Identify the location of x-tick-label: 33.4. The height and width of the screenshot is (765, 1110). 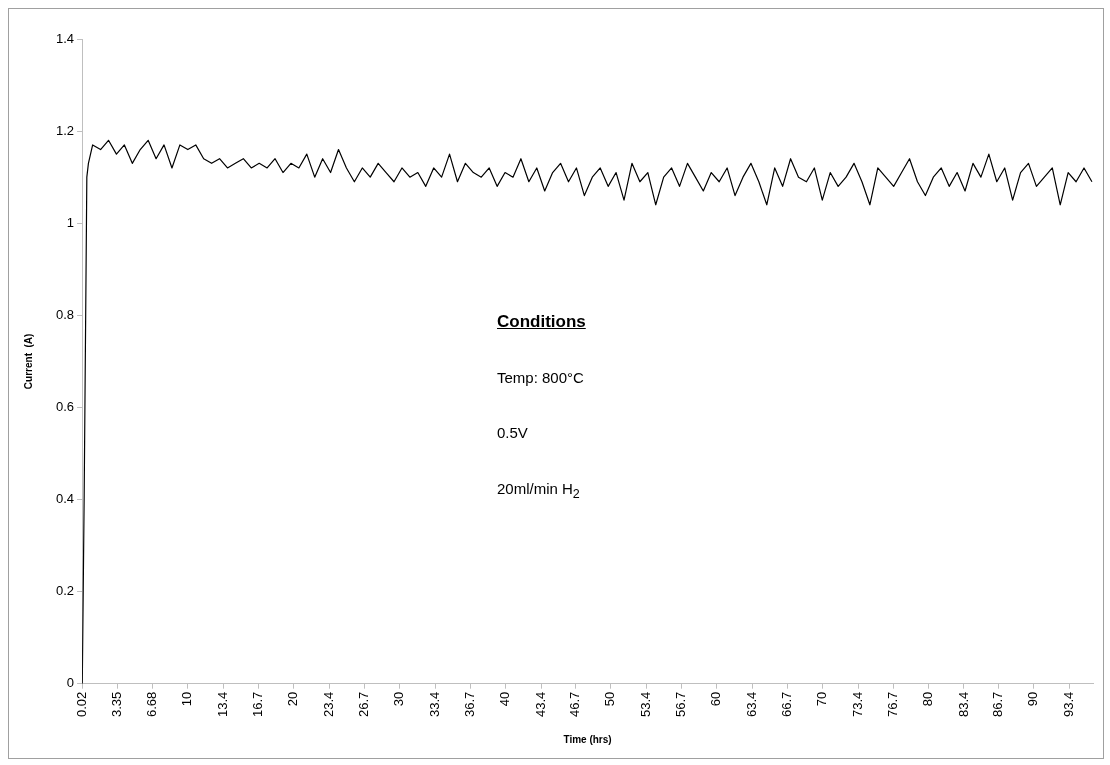
(434, 704).